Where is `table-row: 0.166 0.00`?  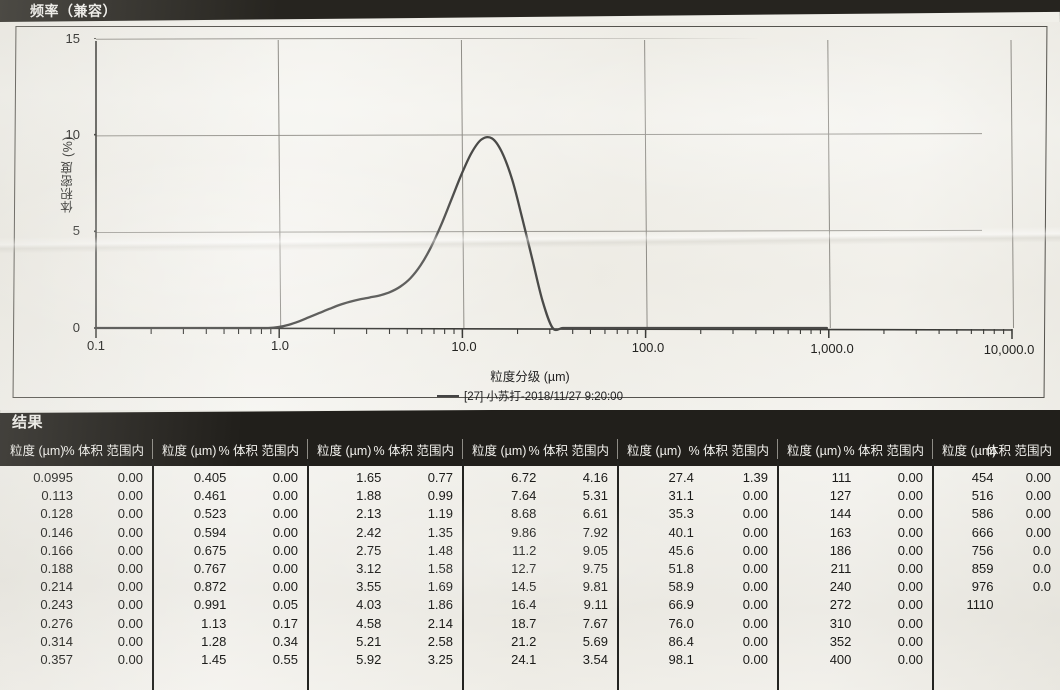 table-row: 0.166 0.00 is located at coordinates (76, 552).